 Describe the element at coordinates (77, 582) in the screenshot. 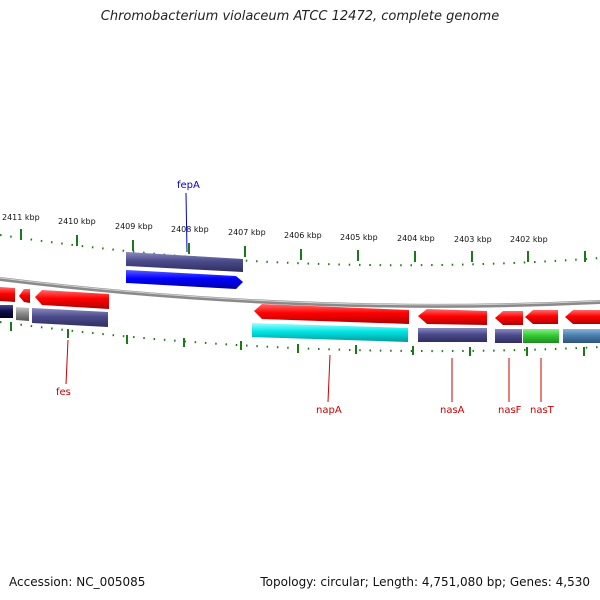

I see `accession-text: Accession: NC_005085` at that location.